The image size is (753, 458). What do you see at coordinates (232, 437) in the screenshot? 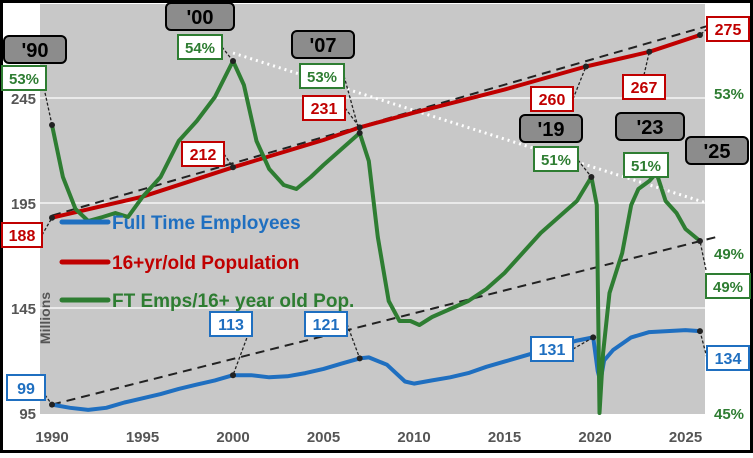
I see `x-tick-label: 2000` at bounding box center [232, 437].